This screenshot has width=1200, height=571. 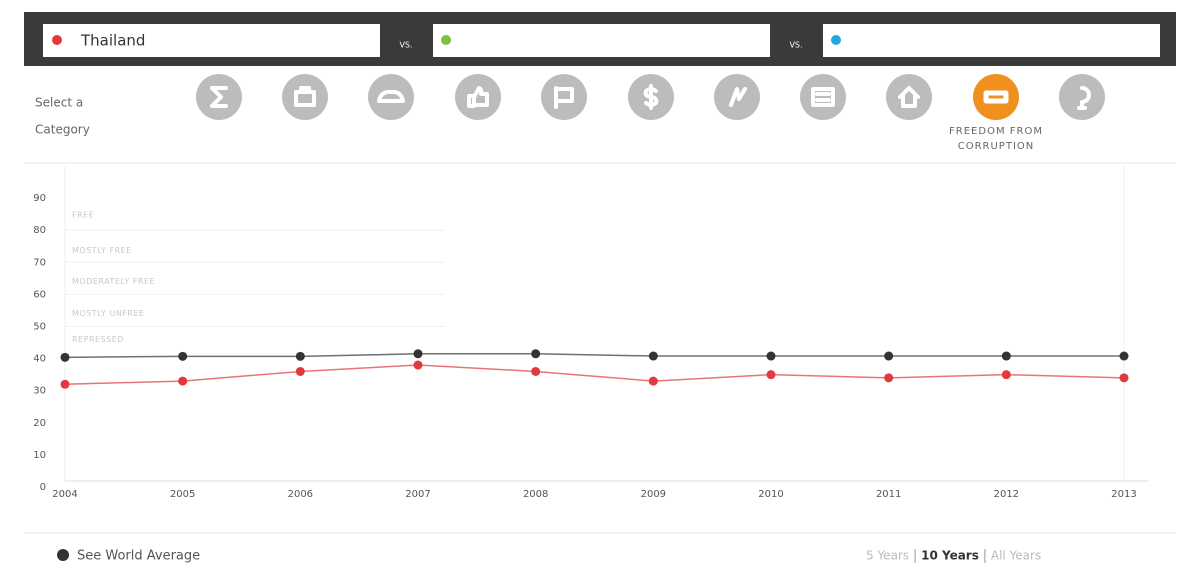 What do you see at coordinates (39, 294) in the screenshot?
I see `y-tick-label: 60` at bounding box center [39, 294].